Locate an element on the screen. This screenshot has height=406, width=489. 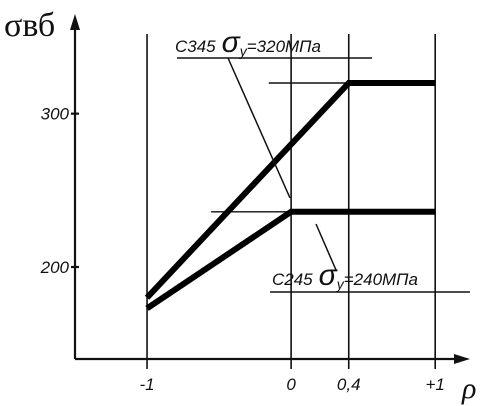
series-annotation-c345-leader is located at coordinates (259, 128).